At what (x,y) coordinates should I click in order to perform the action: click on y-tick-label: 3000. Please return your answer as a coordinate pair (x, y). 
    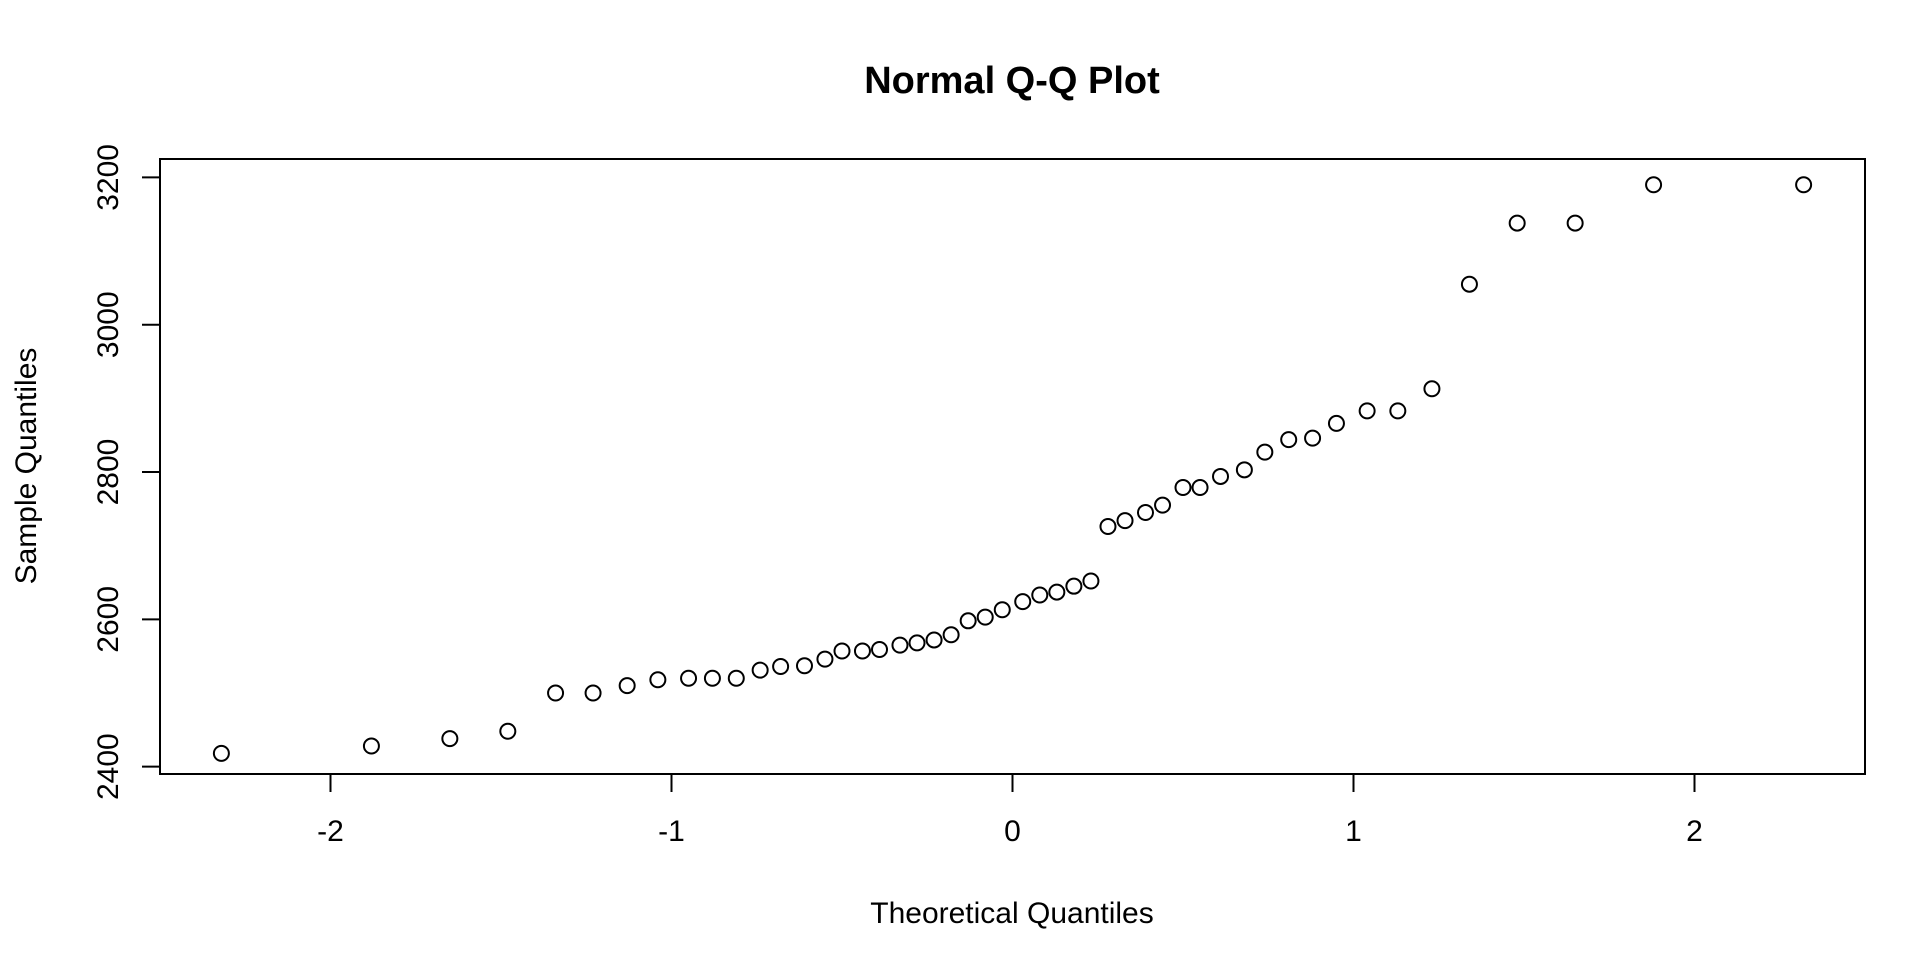
    Looking at the image, I should click on (108, 324).